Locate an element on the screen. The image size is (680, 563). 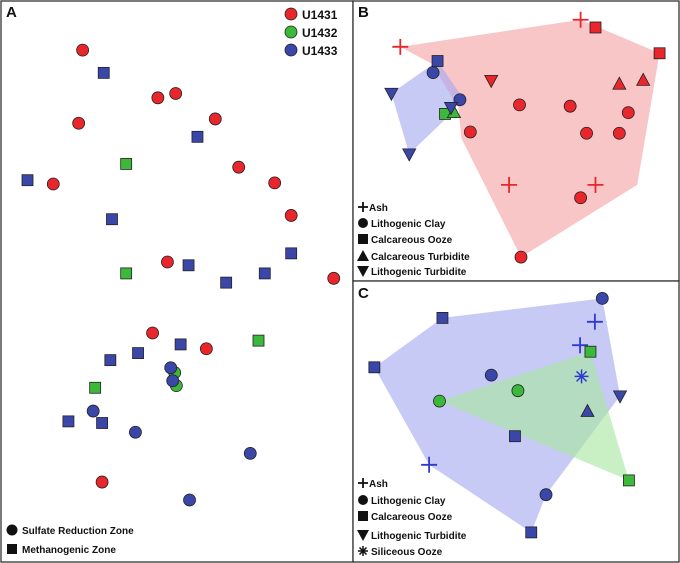
legend-label-u1433: U1433 is located at coordinates (320, 51).